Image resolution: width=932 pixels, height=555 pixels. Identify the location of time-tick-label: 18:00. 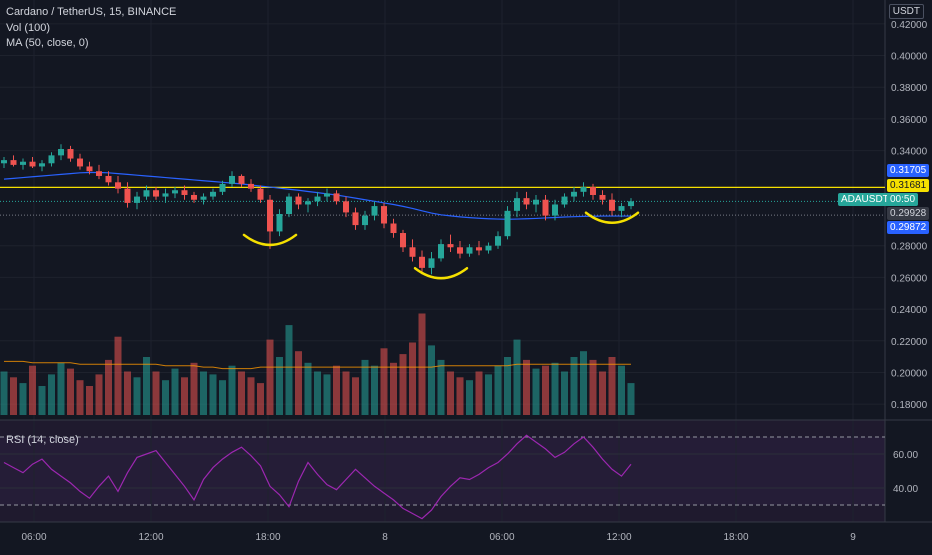
(267, 537).